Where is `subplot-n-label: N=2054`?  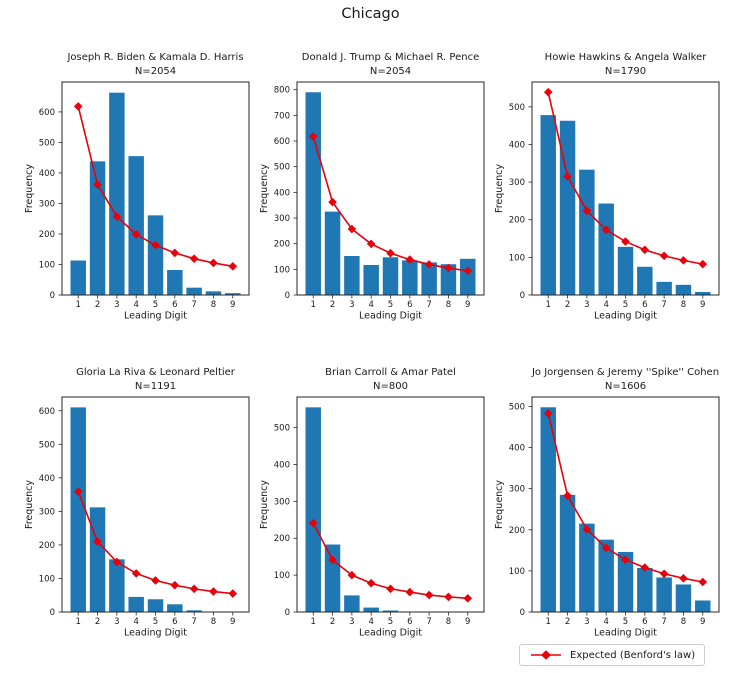
subplot-n-label: N=2054 is located at coordinates (390, 71).